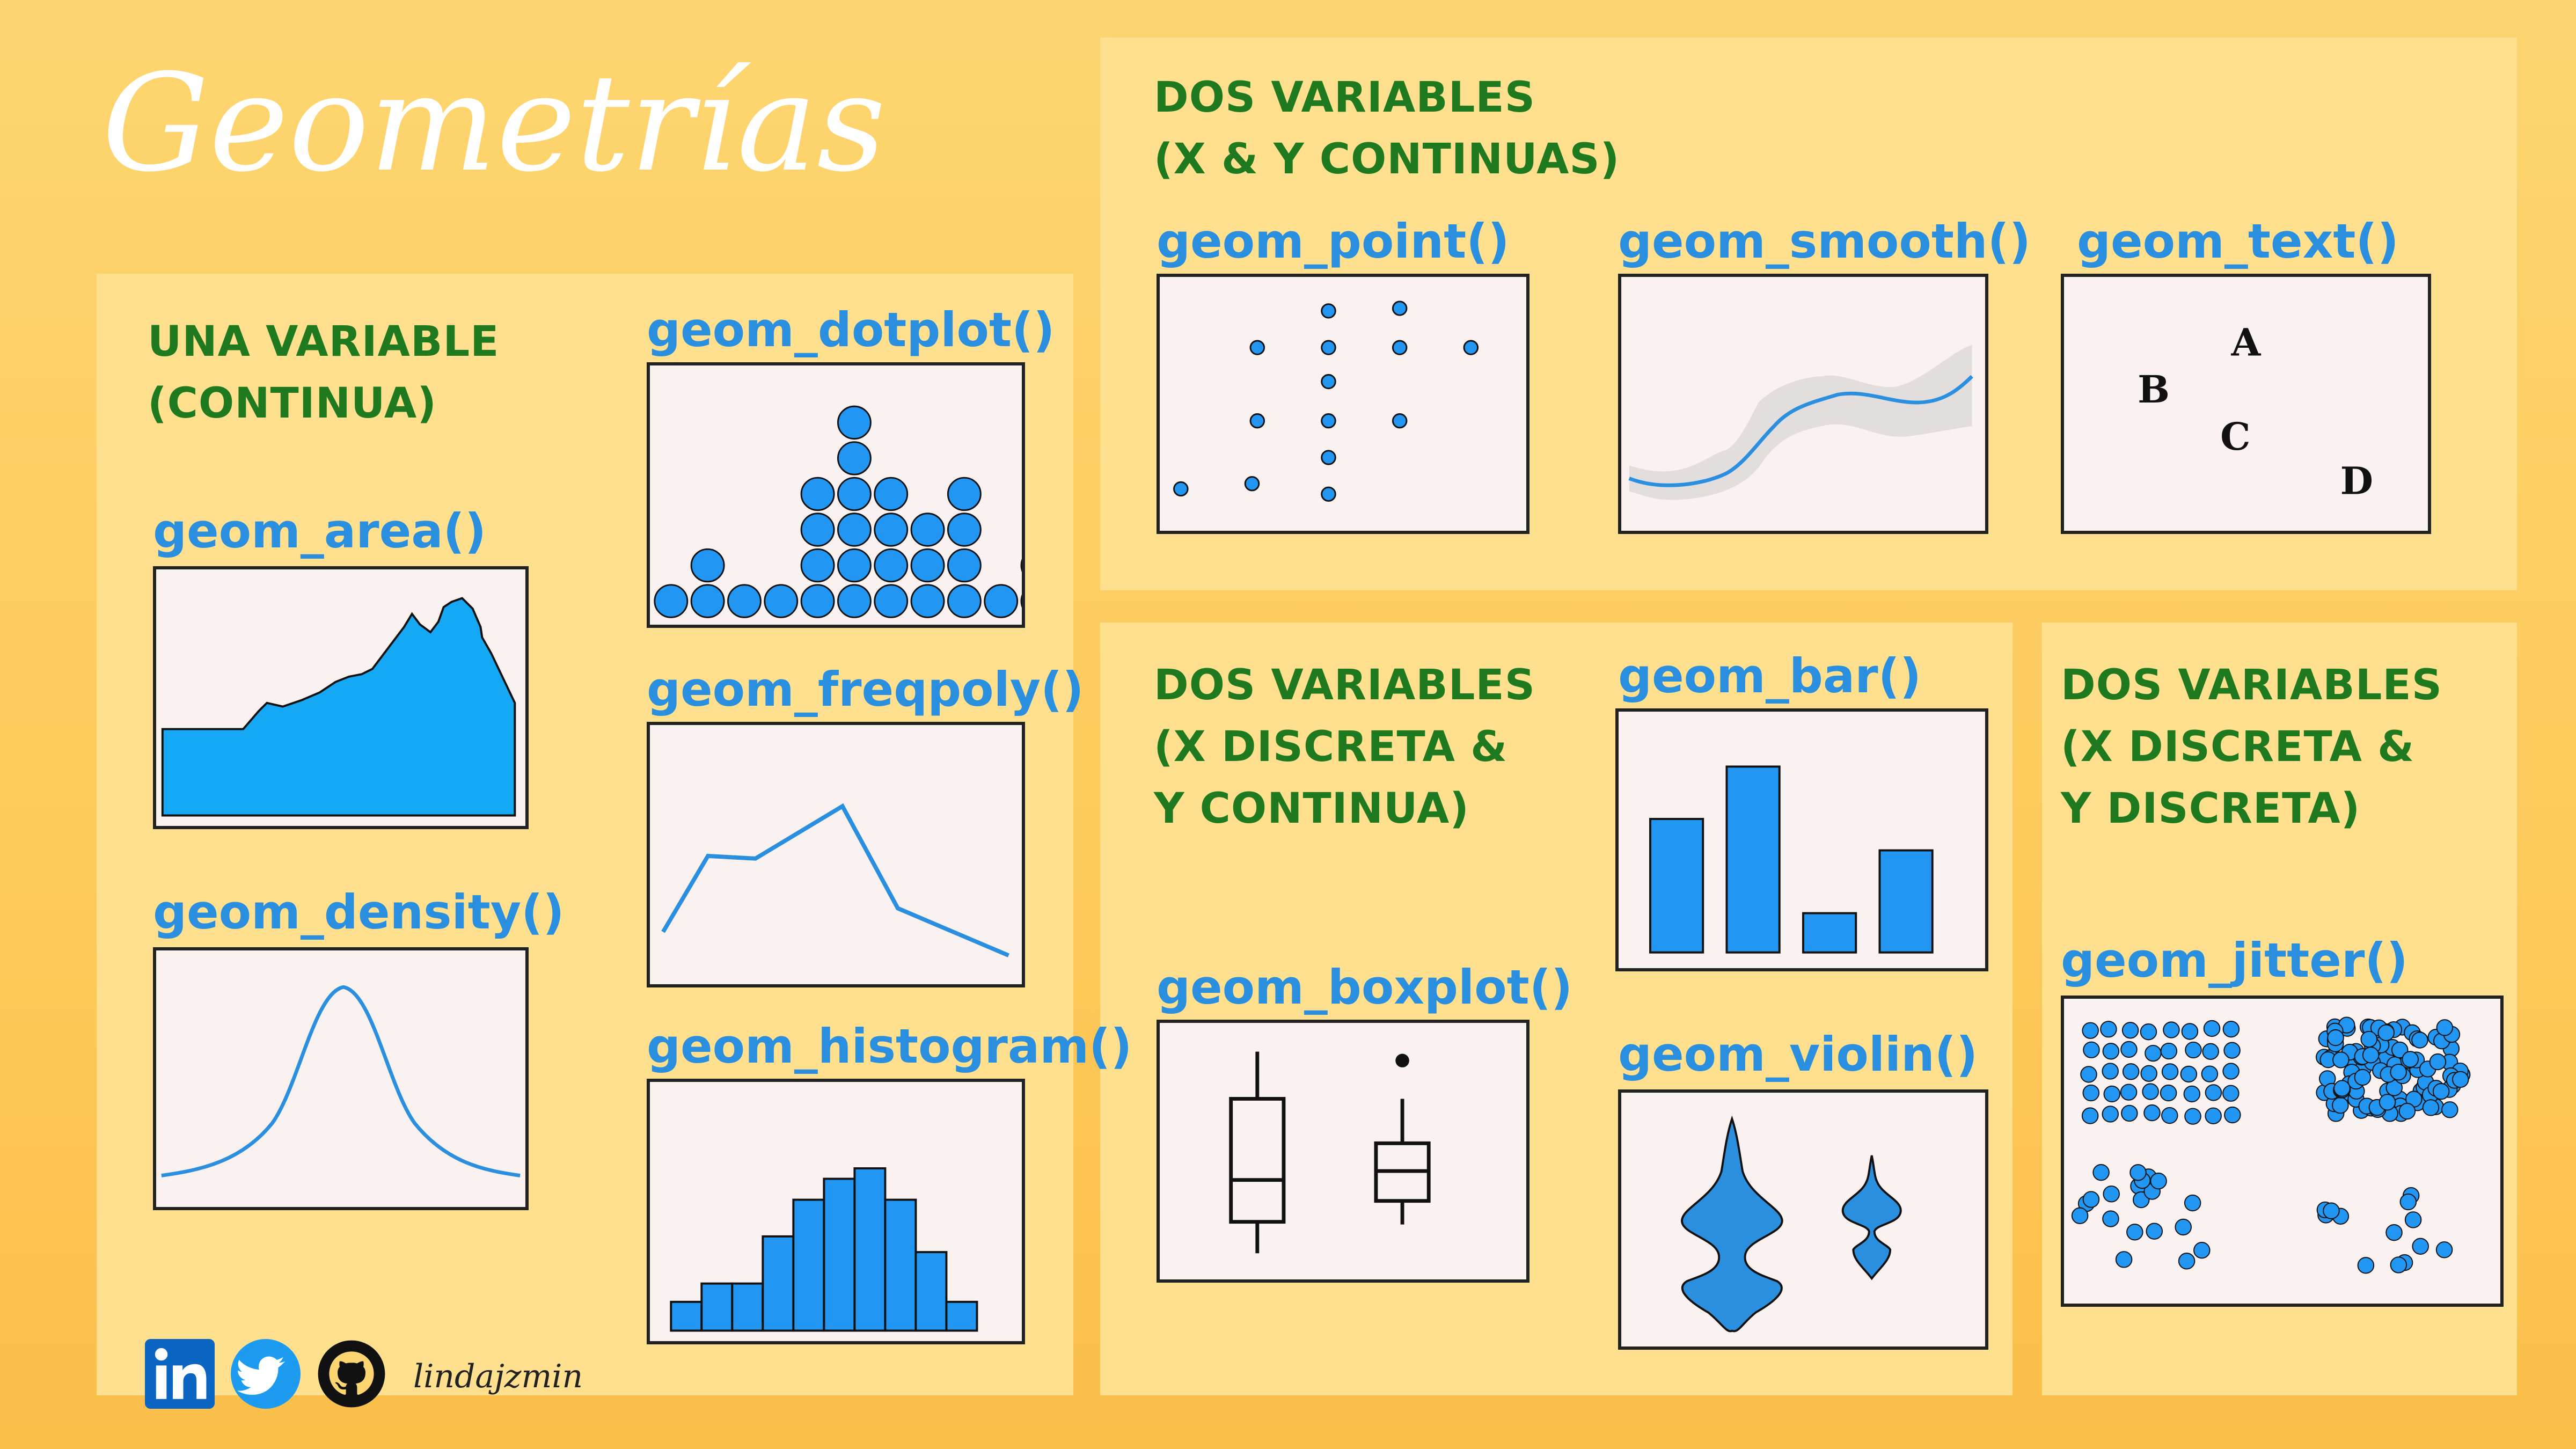 This screenshot has width=2576, height=1449. What do you see at coordinates (2282, 1151) in the screenshot?
I see `geom-jitter-plot` at bounding box center [2282, 1151].